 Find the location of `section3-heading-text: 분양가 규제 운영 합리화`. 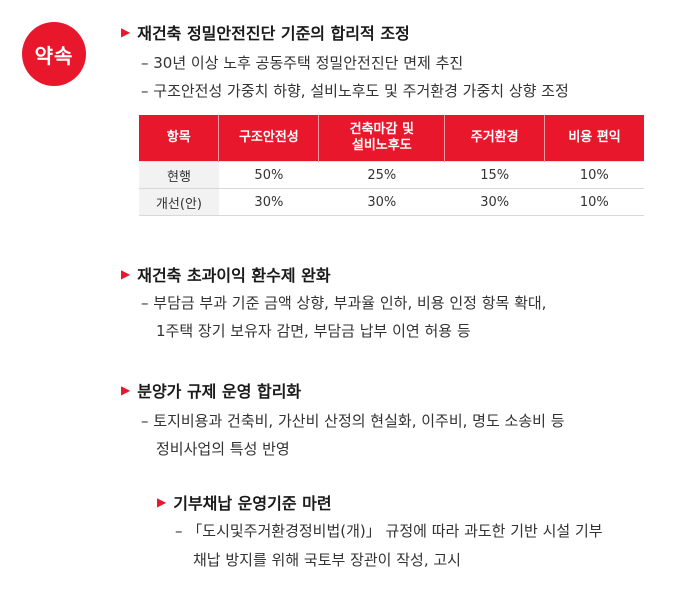

section3-heading-text: 분양가 규제 운영 합리화 is located at coordinates (219, 391).